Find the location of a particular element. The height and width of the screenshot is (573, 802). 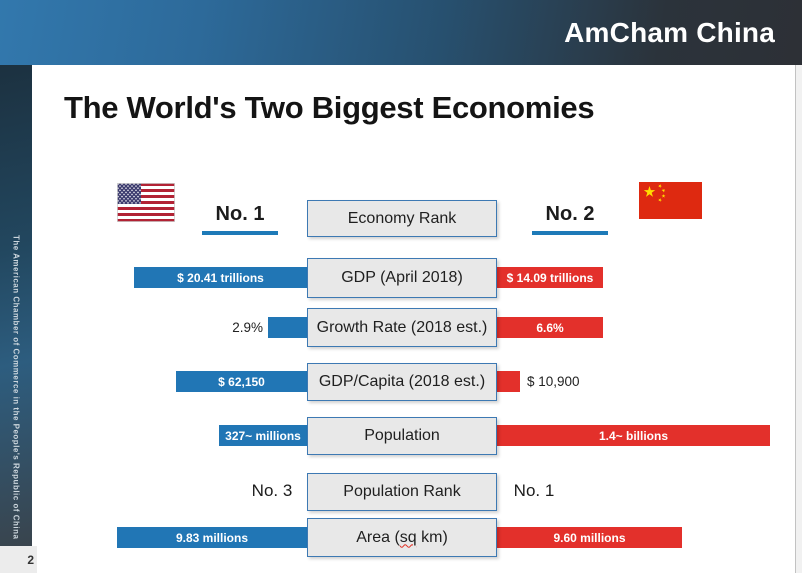

metric-box-gdp-capita: GDP/Capita (2018 est.) is located at coordinates (402, 382).